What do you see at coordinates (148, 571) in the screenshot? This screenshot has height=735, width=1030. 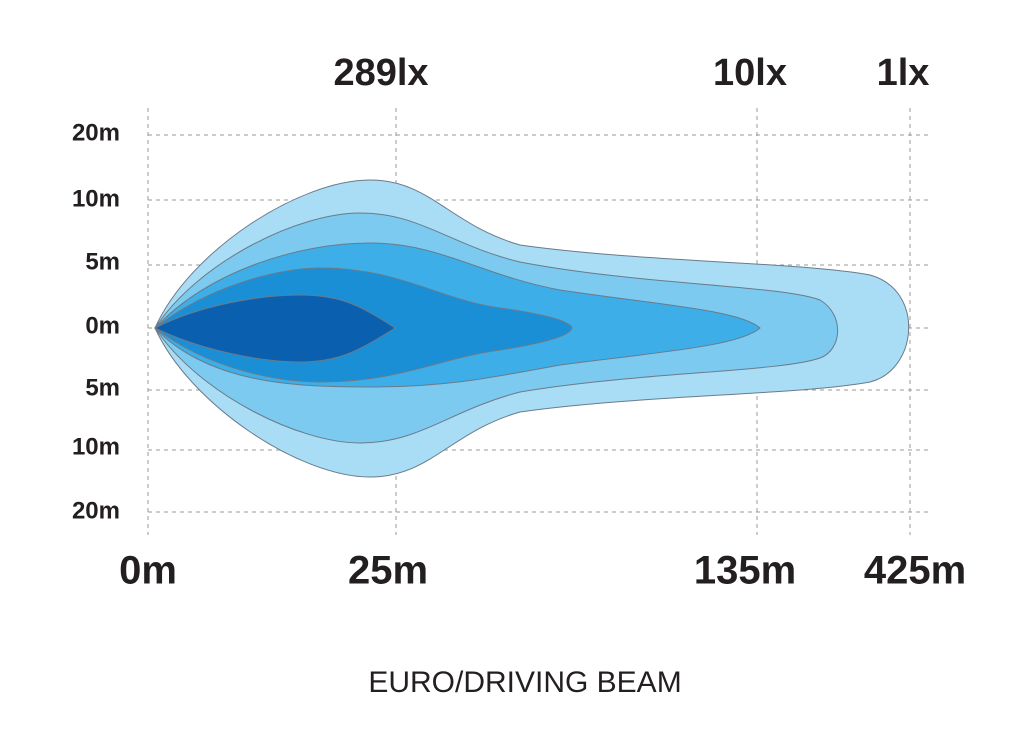 I see `x-label: 0m` at bounding box center [148, 571].